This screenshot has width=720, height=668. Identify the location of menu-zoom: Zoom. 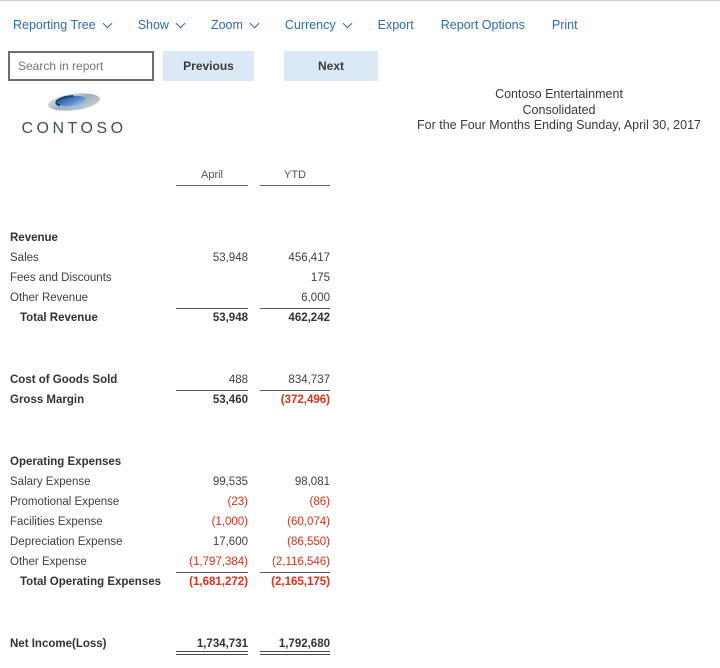
(235, 25).